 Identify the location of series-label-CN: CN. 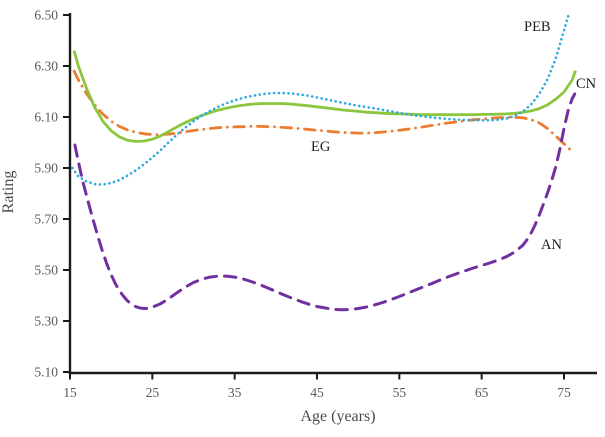
(586, 84).